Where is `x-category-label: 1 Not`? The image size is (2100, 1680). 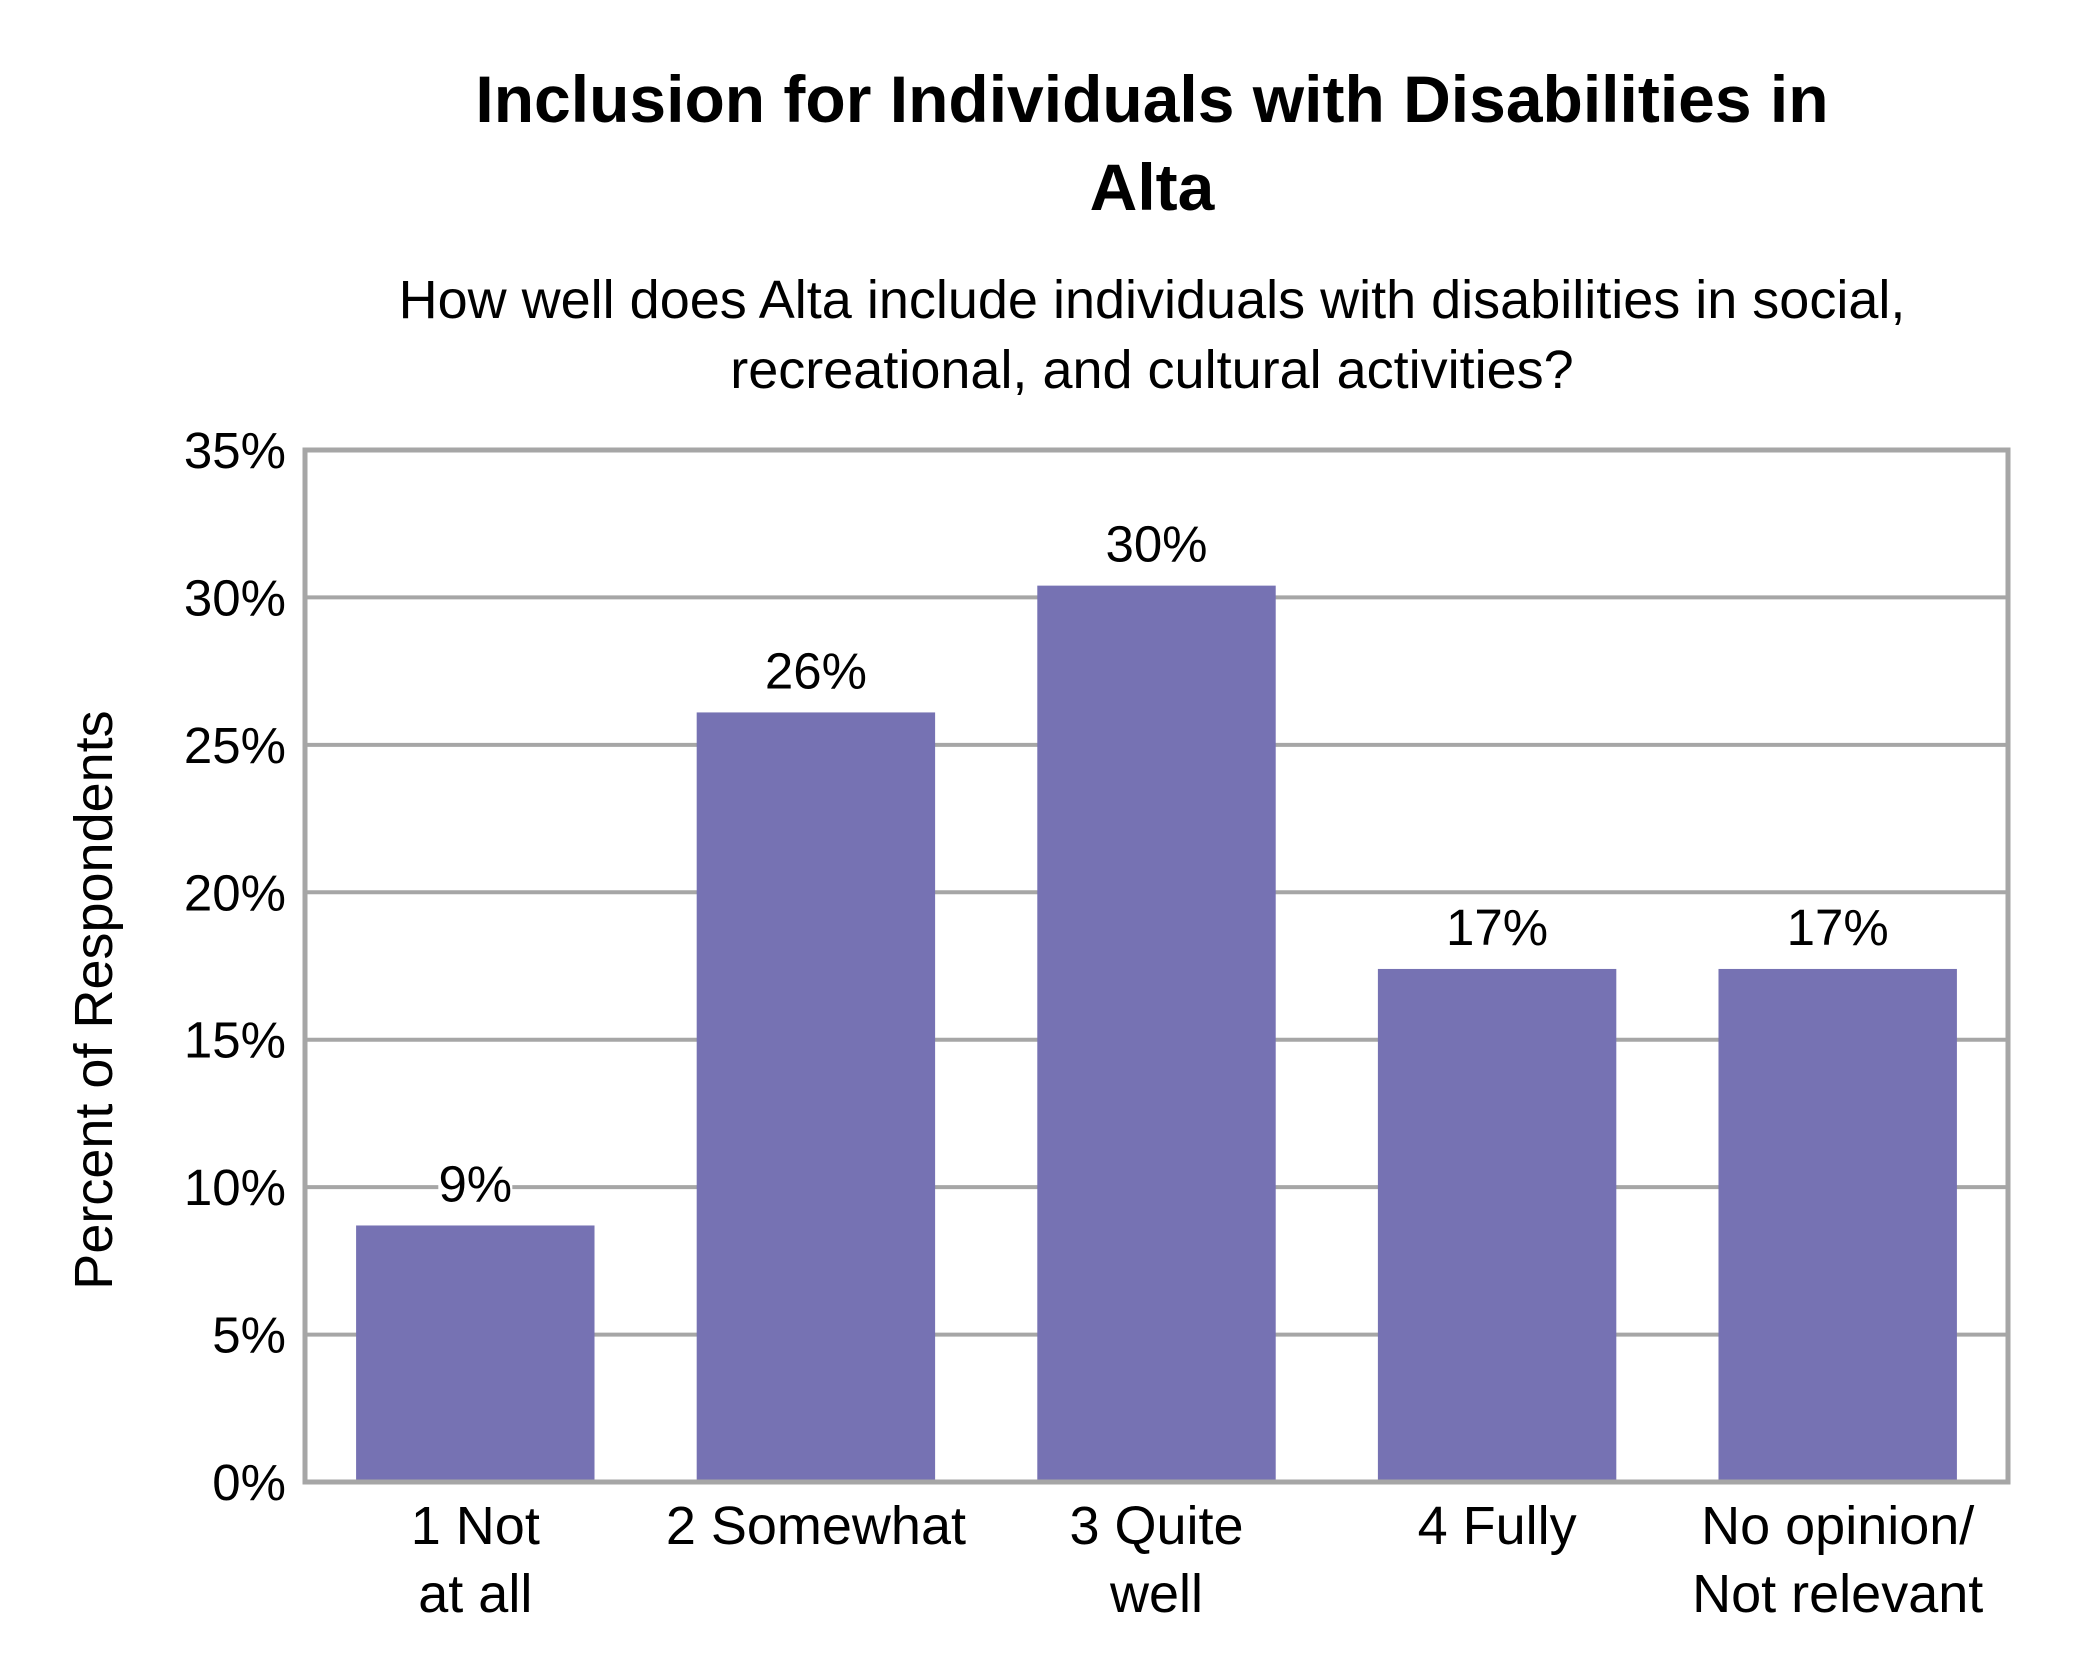
x-category-label: 1 Not is located at coordinates (475, 1526).